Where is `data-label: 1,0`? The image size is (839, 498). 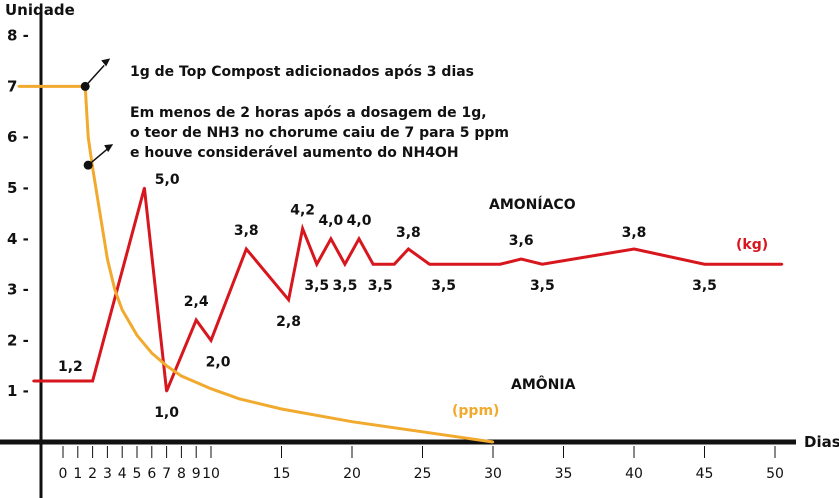
data-label: 1,0 is located at coordinates (166, 413).